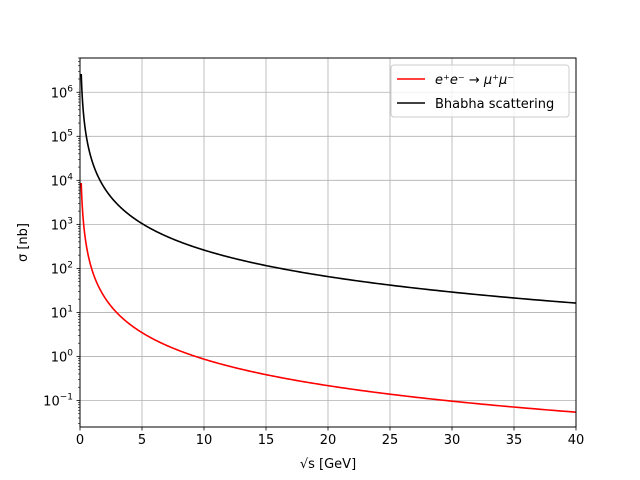 This screenshot has height=480, width=640. What do you see at coordinates (62, 180) in the screenshot?
I see `y-tick-label: 10⁴` at bounding box center [62, 180].